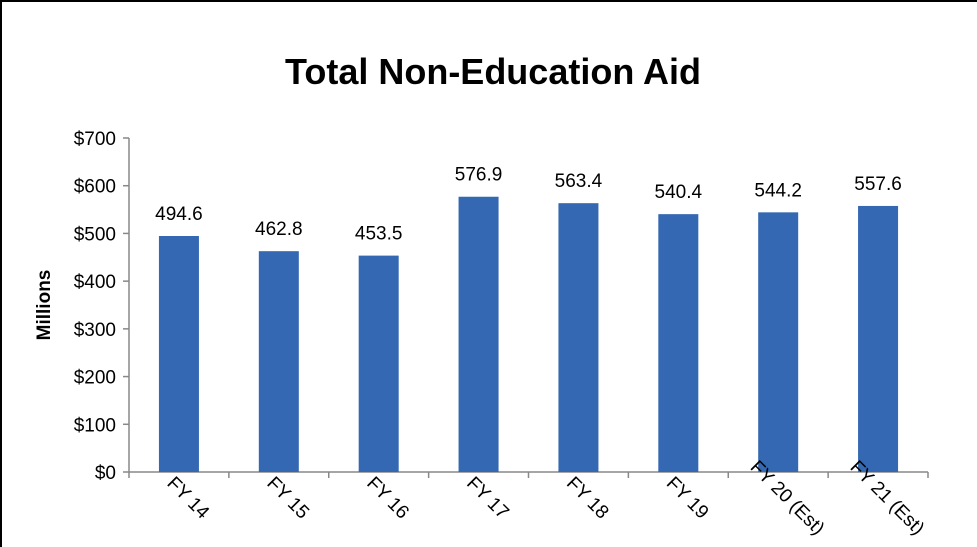 The width and height of the screenshot is (977, 547). I want to click on x-tick-label: FY 14, so click(188, 498).